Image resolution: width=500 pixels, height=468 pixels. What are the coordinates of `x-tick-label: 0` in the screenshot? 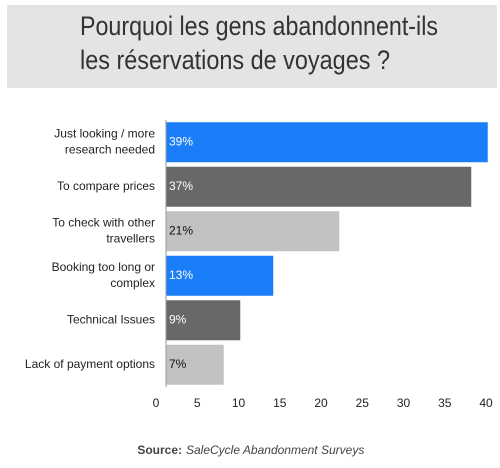 It's located at (156, 403).